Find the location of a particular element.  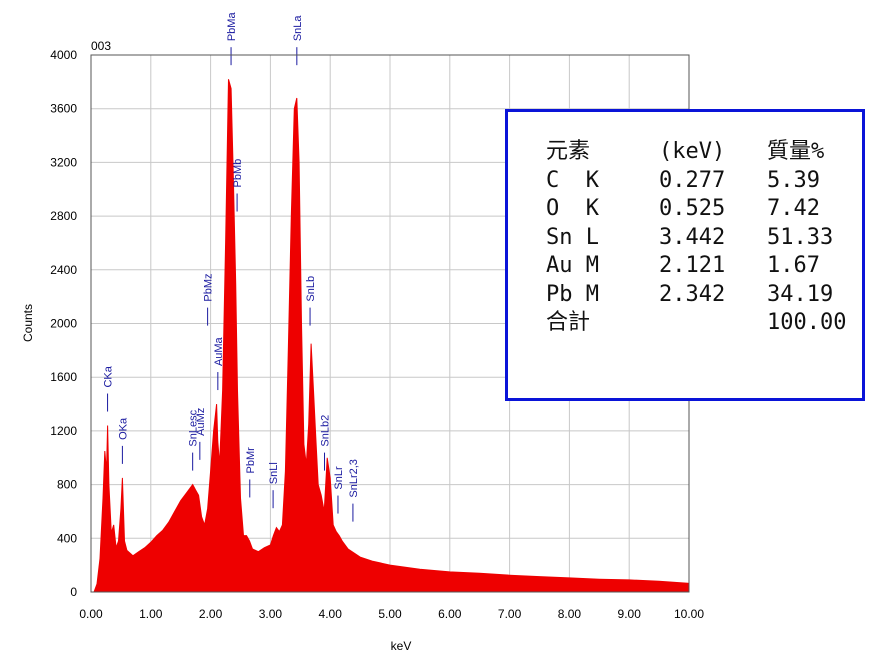

peak-label: PbMr is located at coordinates (251, 460).